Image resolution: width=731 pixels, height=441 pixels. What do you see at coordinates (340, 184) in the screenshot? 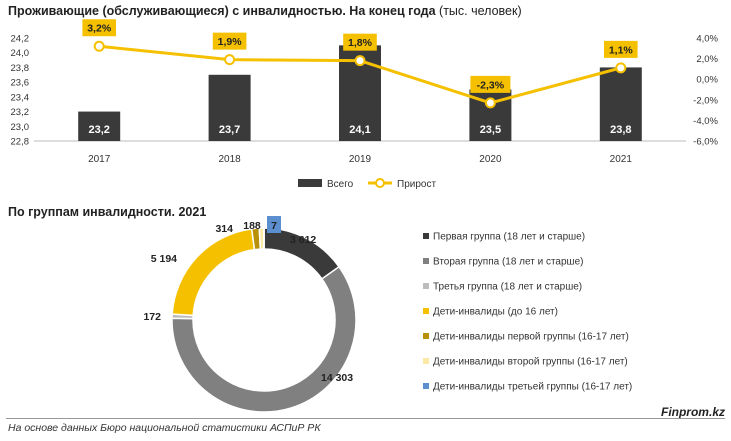
I see `legend-label-total: Всего` at bounding box center [340, 184].